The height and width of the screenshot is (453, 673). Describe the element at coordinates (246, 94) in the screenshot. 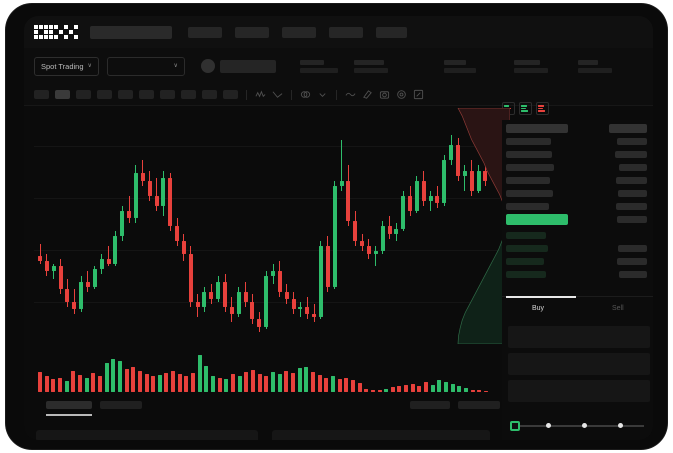

I see `toolbar-divider` at that location.